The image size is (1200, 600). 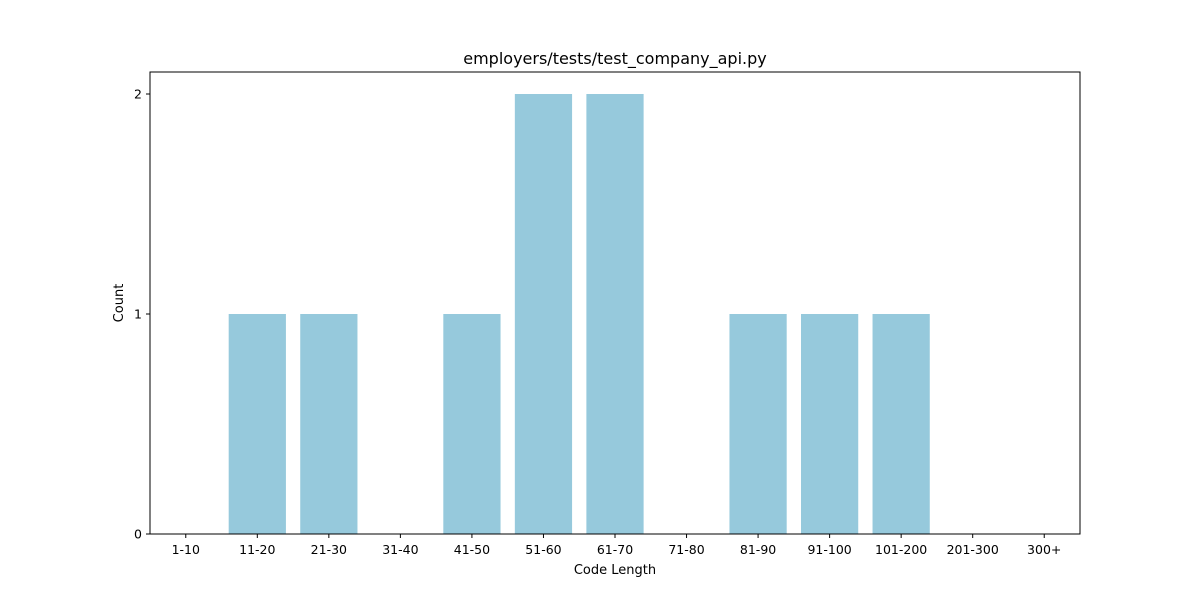 I want to click on x-tick-label: 51-60, so click(x=543, y=549).